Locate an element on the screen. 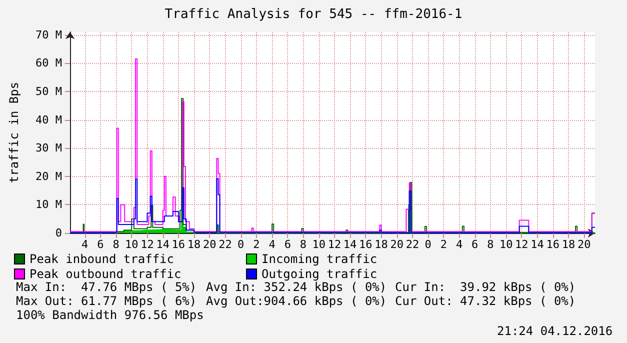 The width and height of the screenshot is (627, 343). legend-label: Incoming traffic is located at coordinates (320, 259).